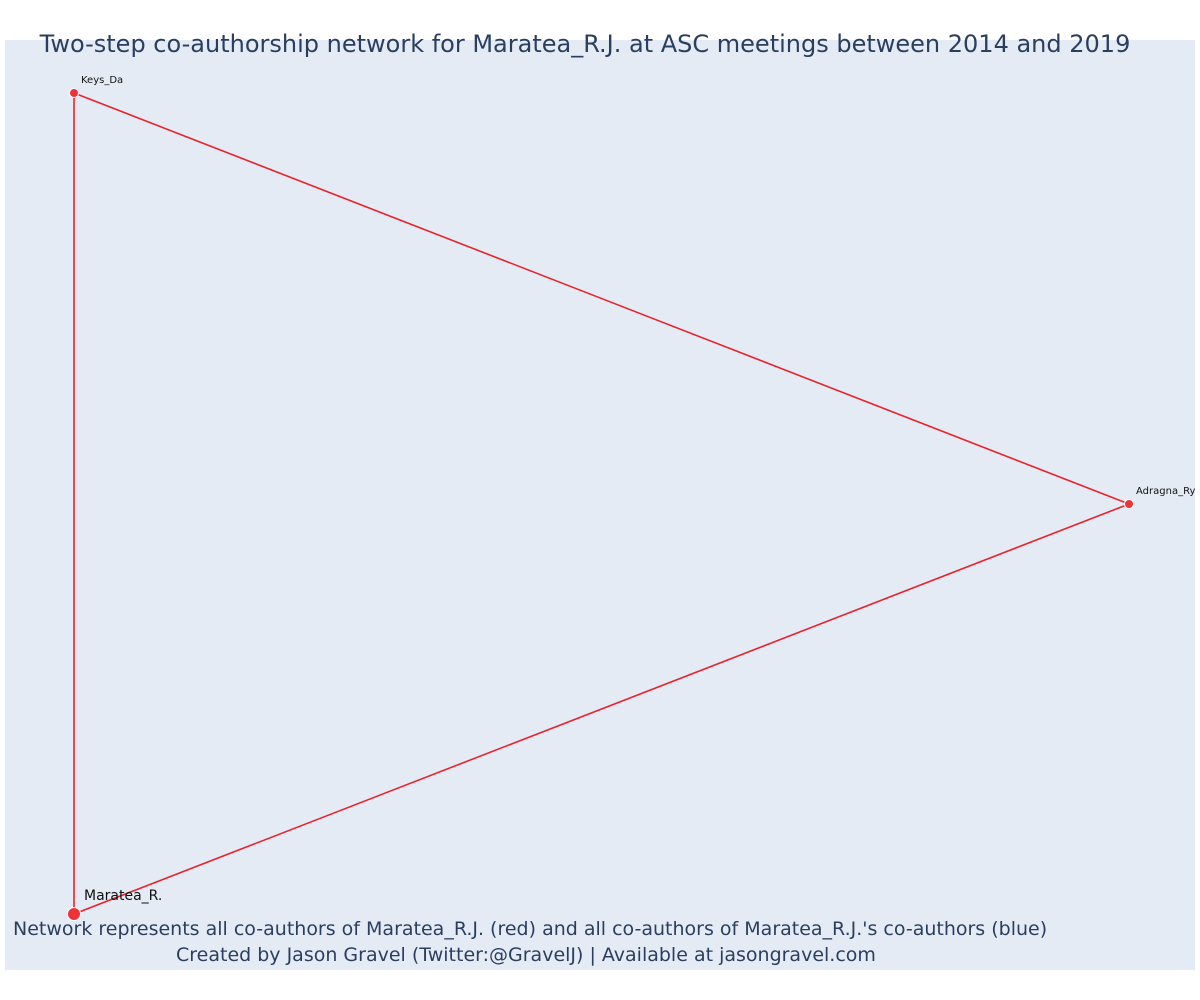 The image size is (1200, 1000). What do you see at coordinates (123, 896) in the screenshot?
I see `node-label-maratea: Maratea_R.` at bounding box center [123, 896].